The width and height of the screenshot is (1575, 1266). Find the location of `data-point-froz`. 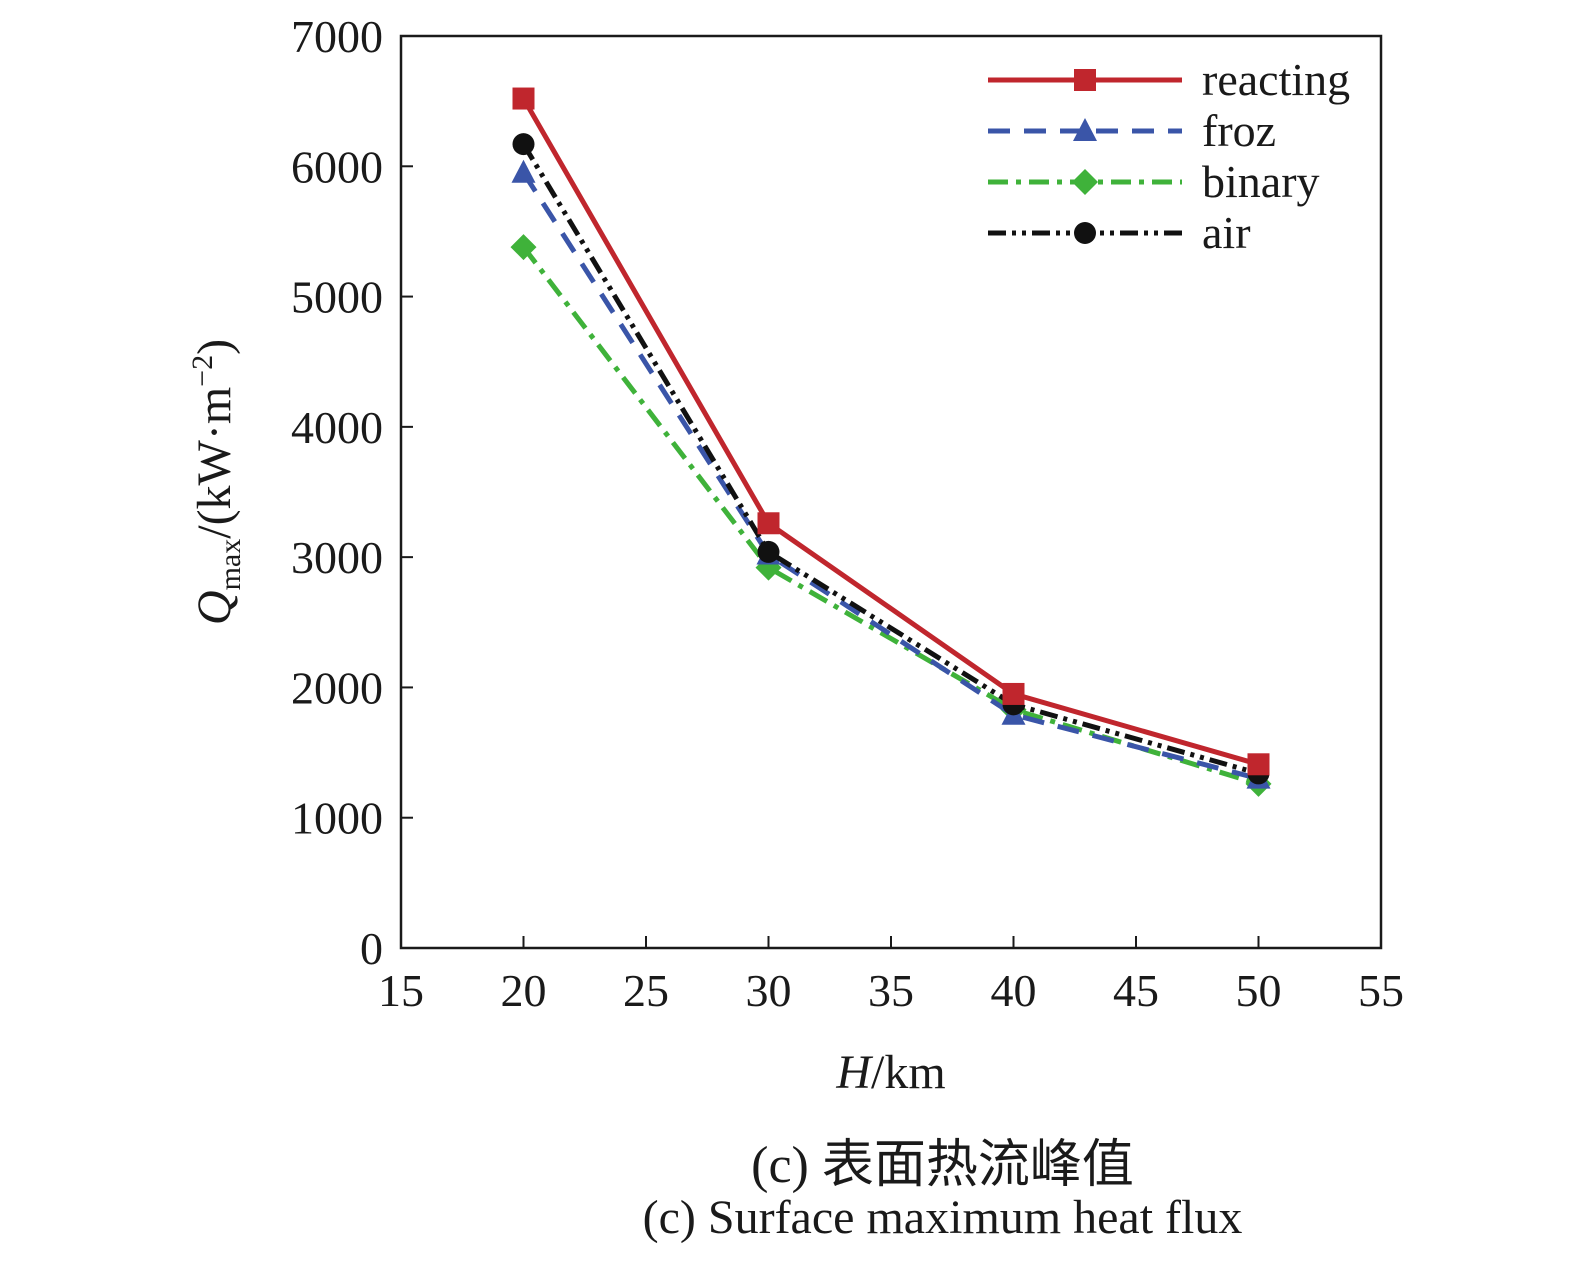

data-point-froz is located at coordinates (523, 171).